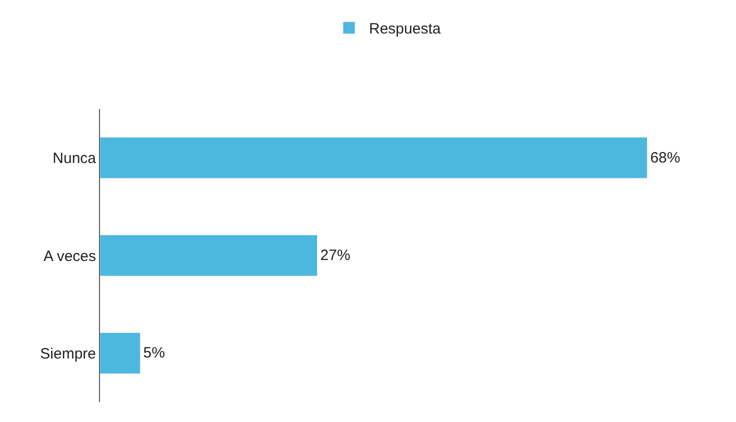 The width and height of the screenshot is (736, 422). What do you see at coordinates (69, 256) in the screenshot?
I see `y-tick-label: A veces` at bounding box center [69, 256].